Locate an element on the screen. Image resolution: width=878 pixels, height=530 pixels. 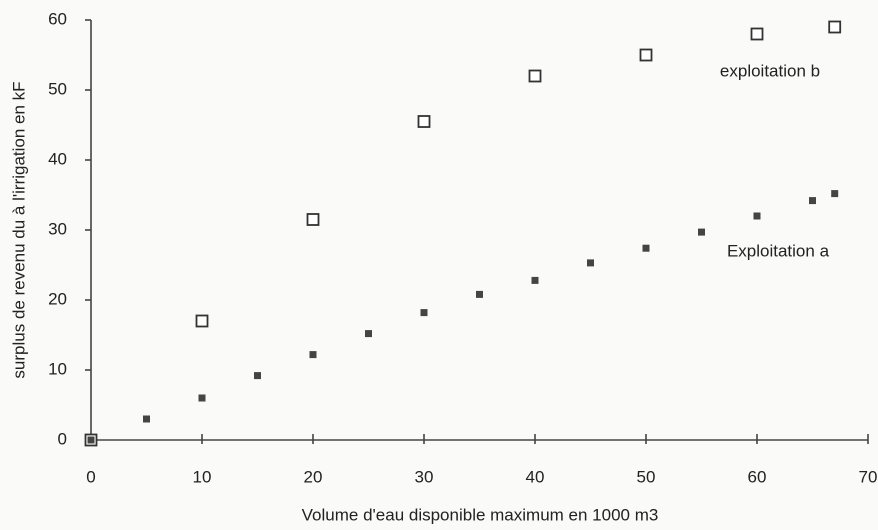
x-tick-label: 50 is located at coordinates (646, 476).